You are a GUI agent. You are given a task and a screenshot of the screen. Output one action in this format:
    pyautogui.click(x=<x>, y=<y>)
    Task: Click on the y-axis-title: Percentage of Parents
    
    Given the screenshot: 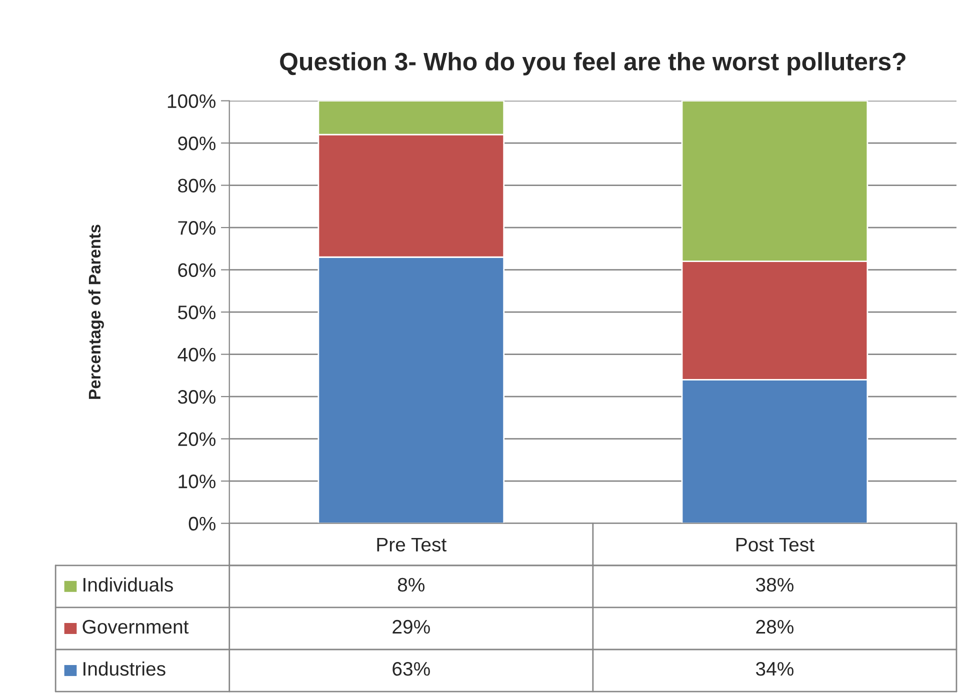 What is the action you would take?
    pyautogui.click(x=96, y=311)
    